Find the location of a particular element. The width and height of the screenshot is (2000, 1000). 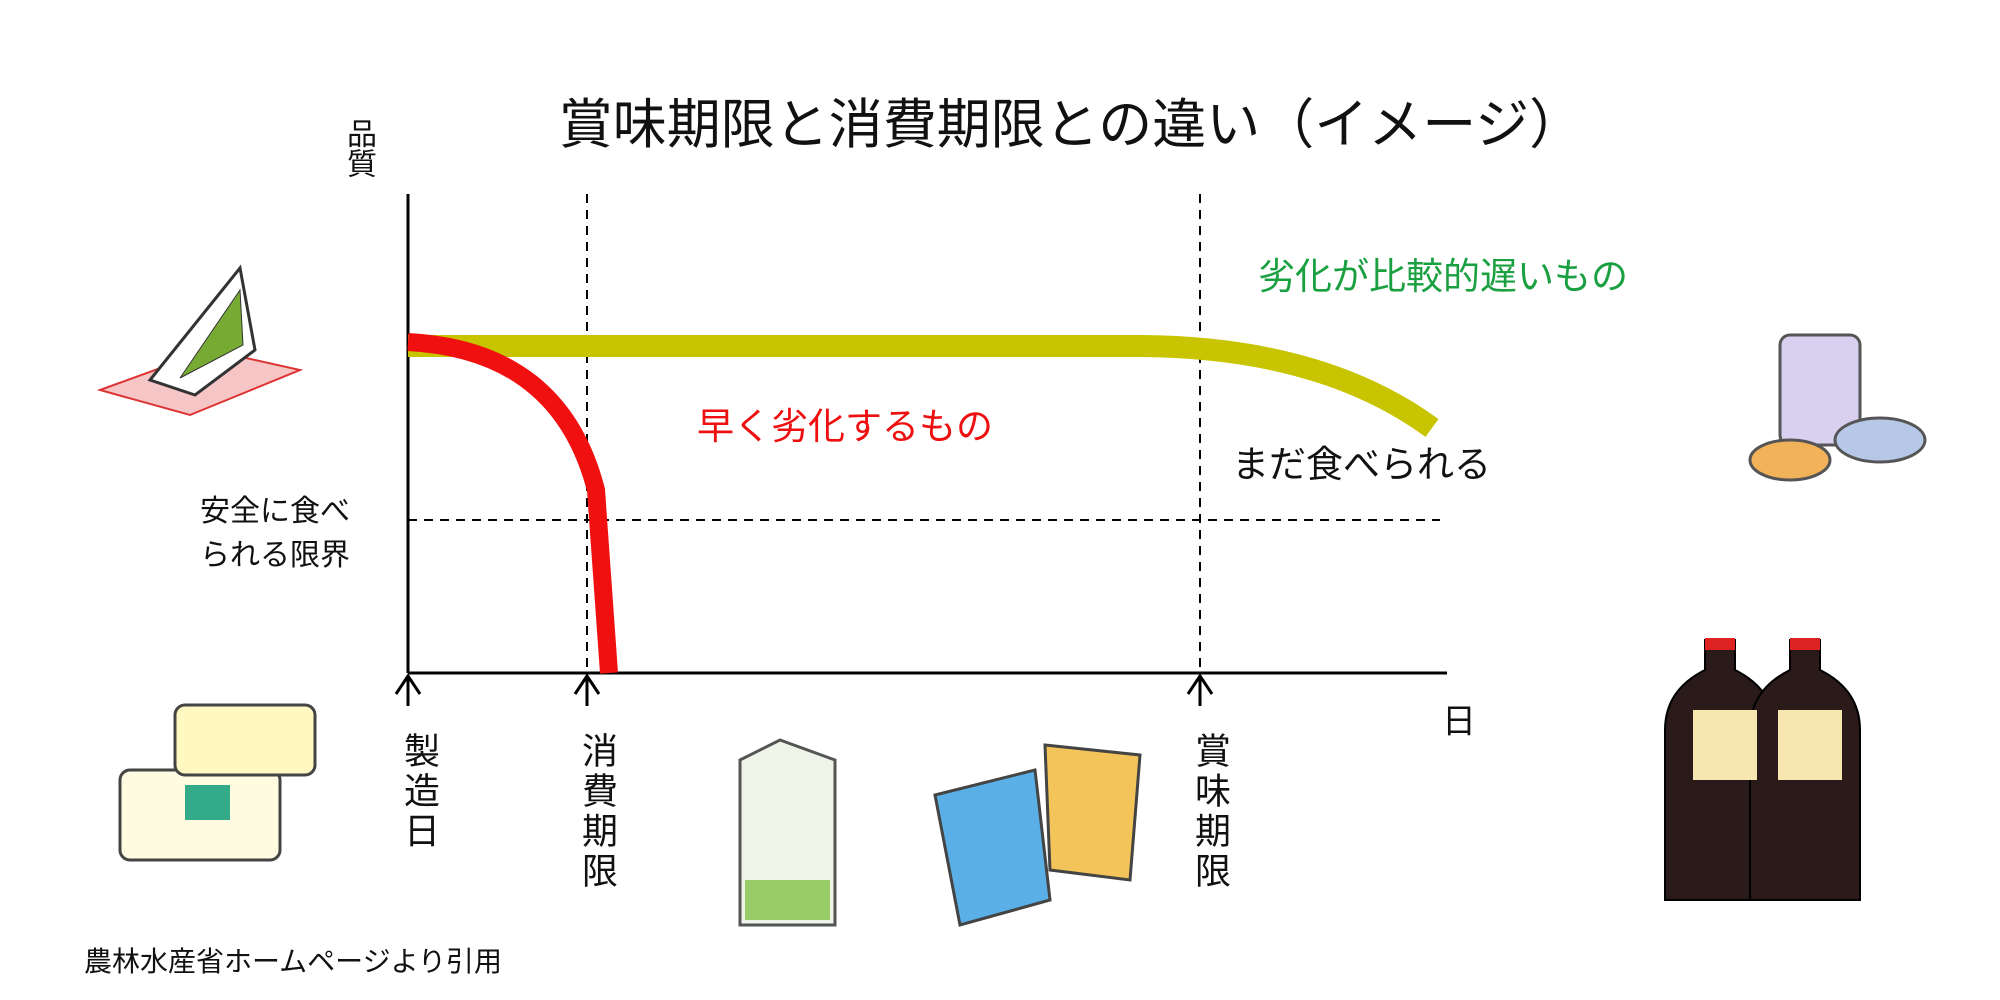

source-note: 農林水産省ホームページより引用 is located at coordinates (293, 961).